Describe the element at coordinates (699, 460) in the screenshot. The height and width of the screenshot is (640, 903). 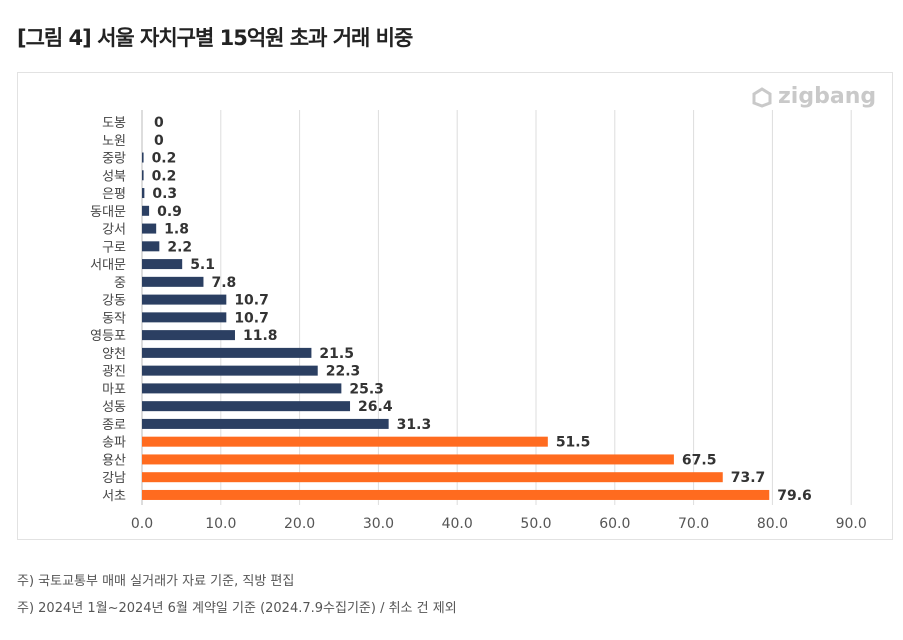
I see `data-label: 67.5` at that location.